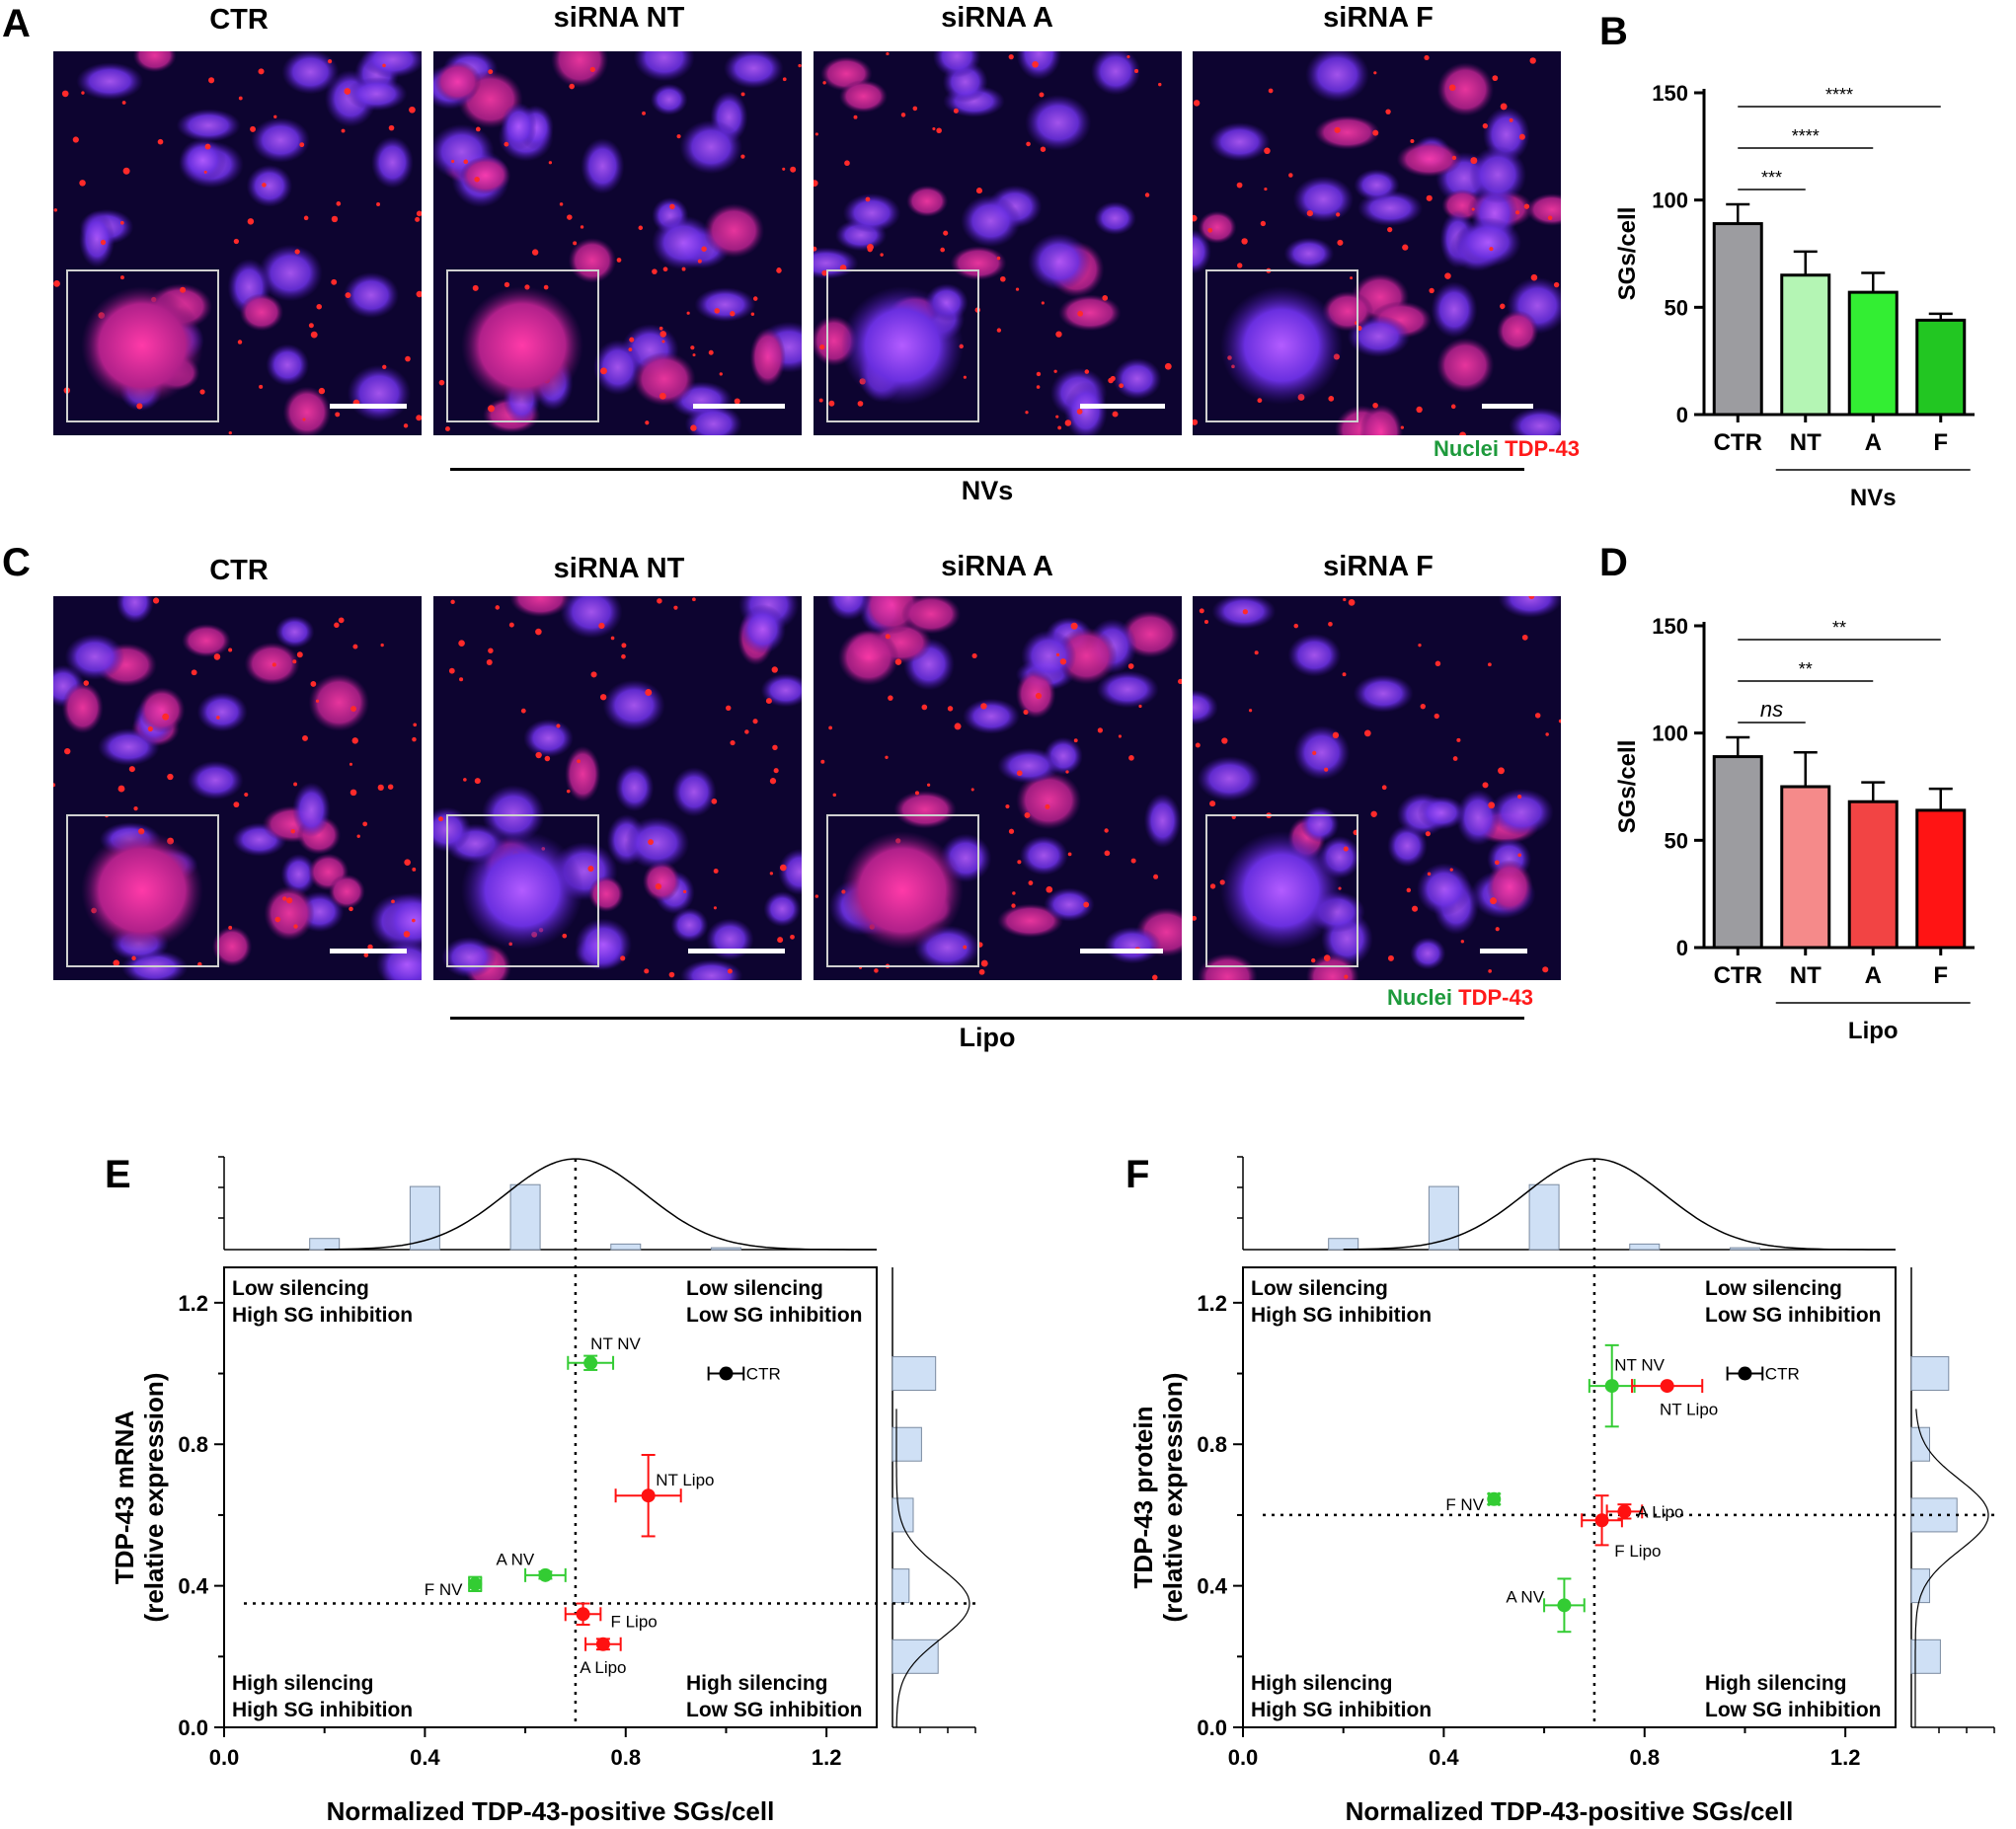 The height and width of the screenshot is (1829, 2016). I want to click on zoom-inset, so click(522, 345).